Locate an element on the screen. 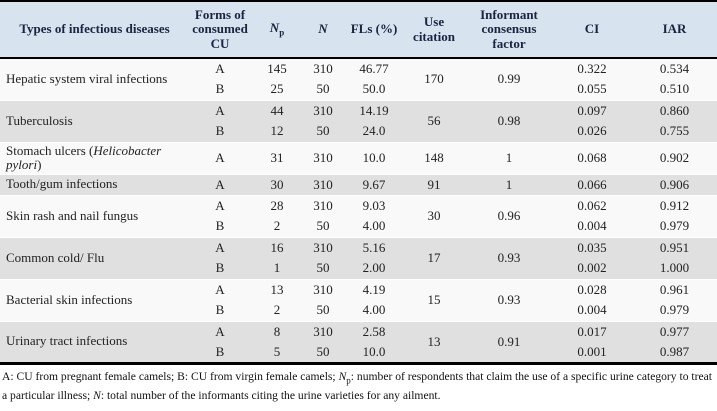 This screenshot has height=411, width=717. cell-use-citation: 15 is located at coordinates (434, 300).